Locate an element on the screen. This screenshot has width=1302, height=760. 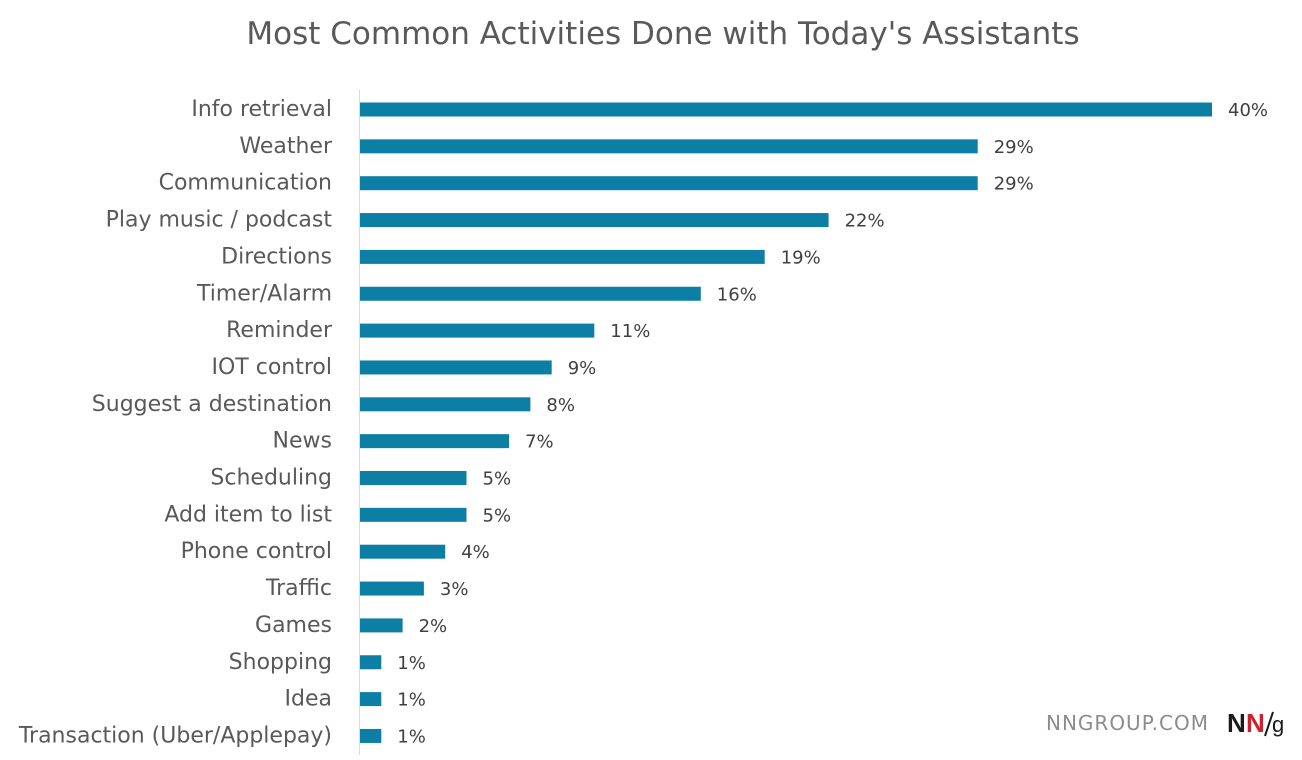
value-label: 4% is located at coordinates (475, 552).